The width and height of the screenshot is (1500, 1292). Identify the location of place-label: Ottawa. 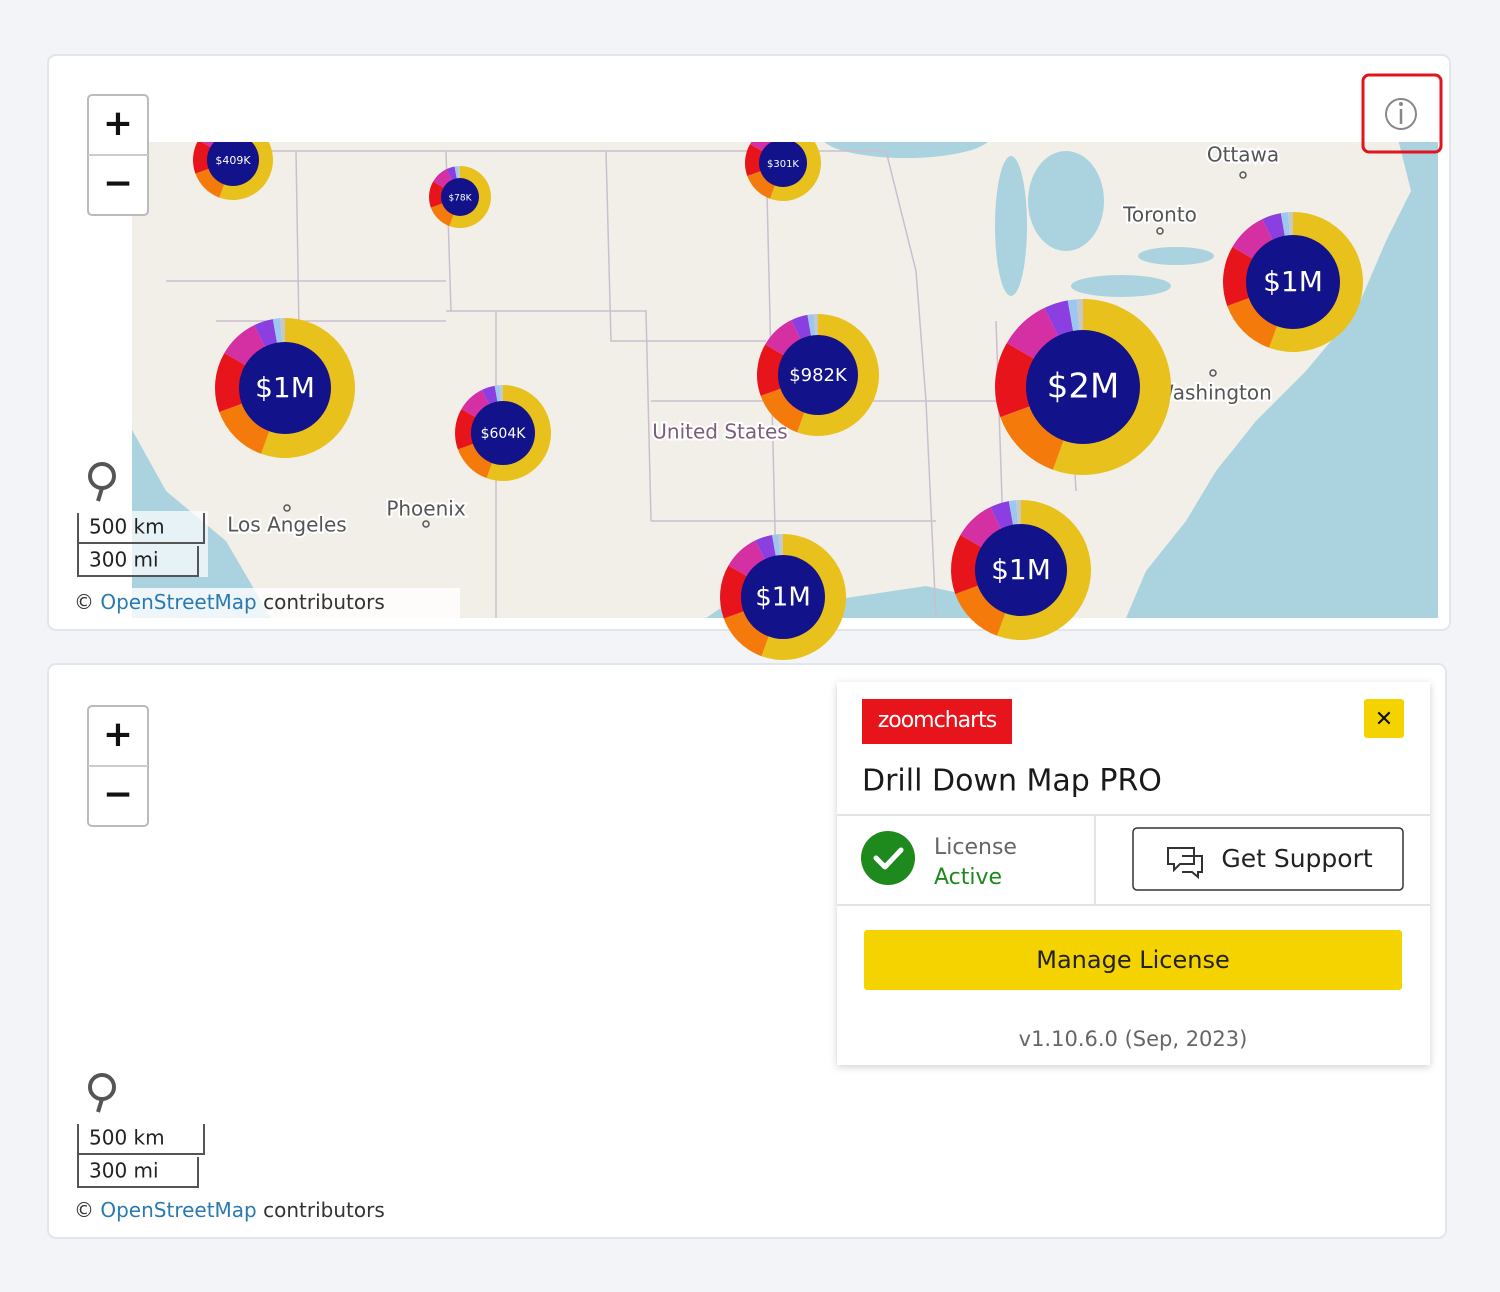
(1243, 155).